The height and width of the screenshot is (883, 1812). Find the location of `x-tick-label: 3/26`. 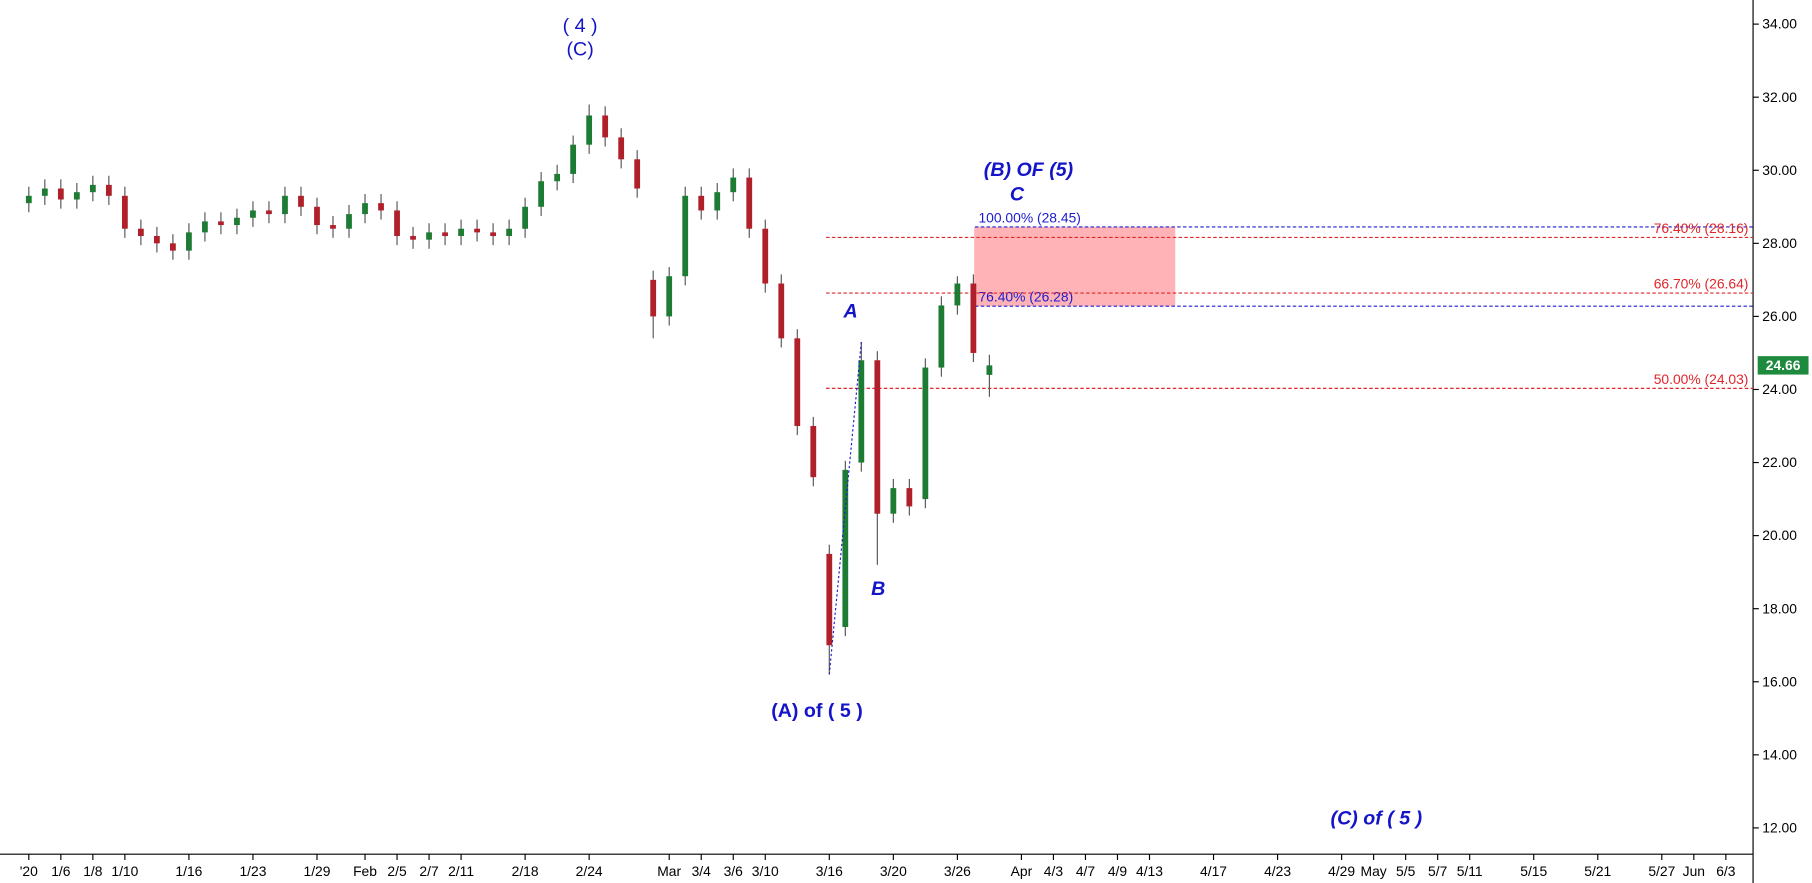

x-tick-label: 3/26 is located at coordinates (957, 871).